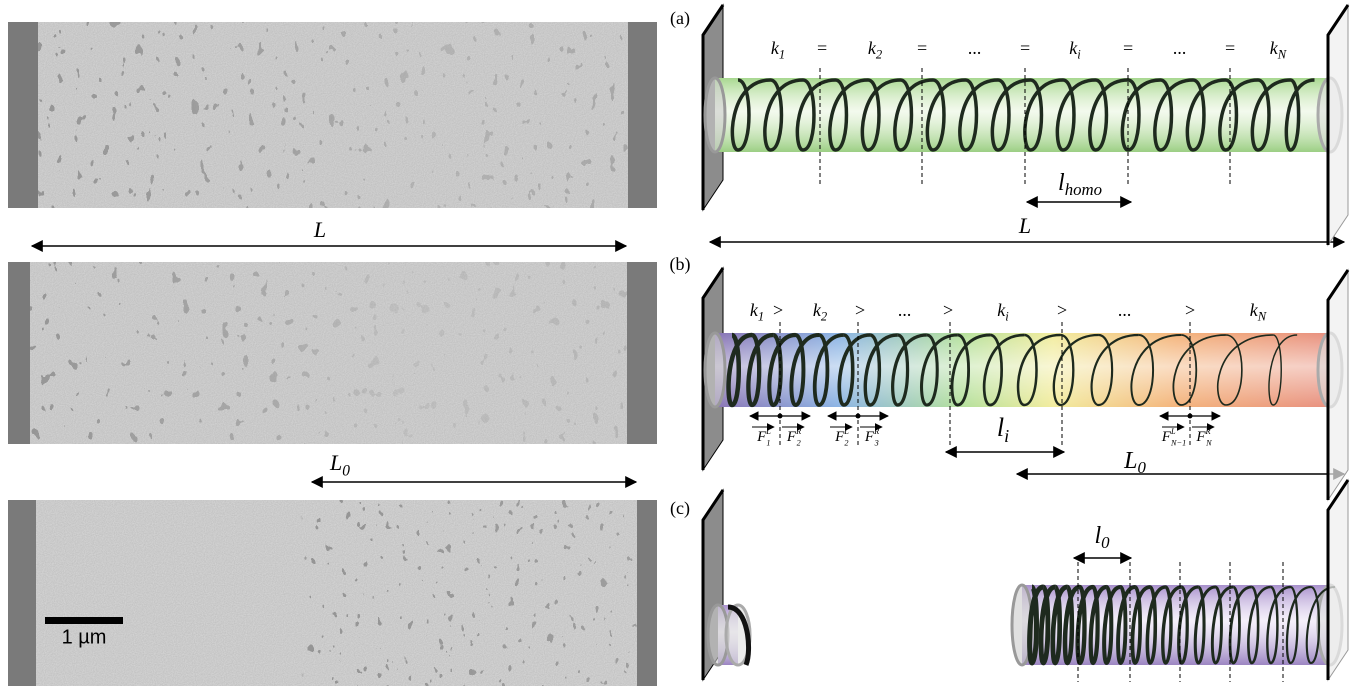  I want to click on label-sub: 1, so click(768, 442).